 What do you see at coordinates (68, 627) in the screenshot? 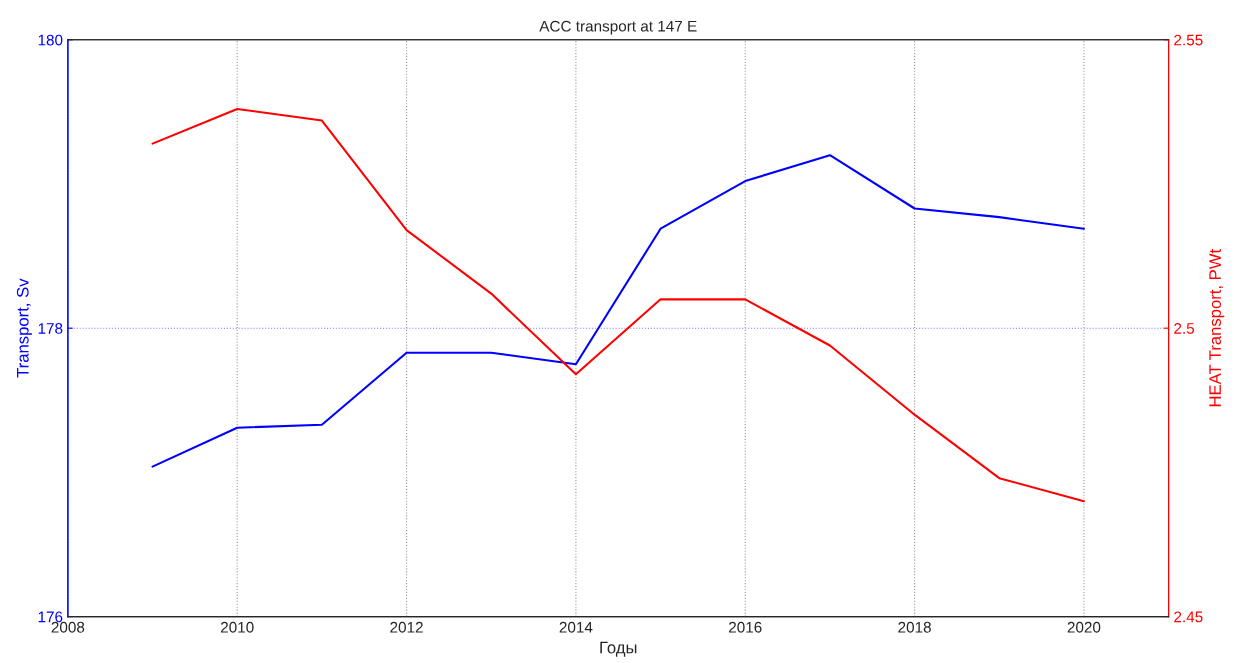
I see `x-tick-label: 2008` at bounding box center [68, 627].